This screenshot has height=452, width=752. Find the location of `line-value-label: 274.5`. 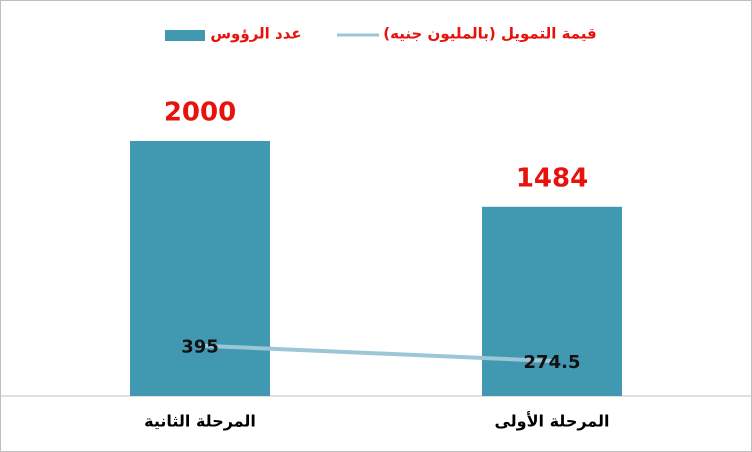

line-value-label: 274.5 is located at coordinates (552, 362).